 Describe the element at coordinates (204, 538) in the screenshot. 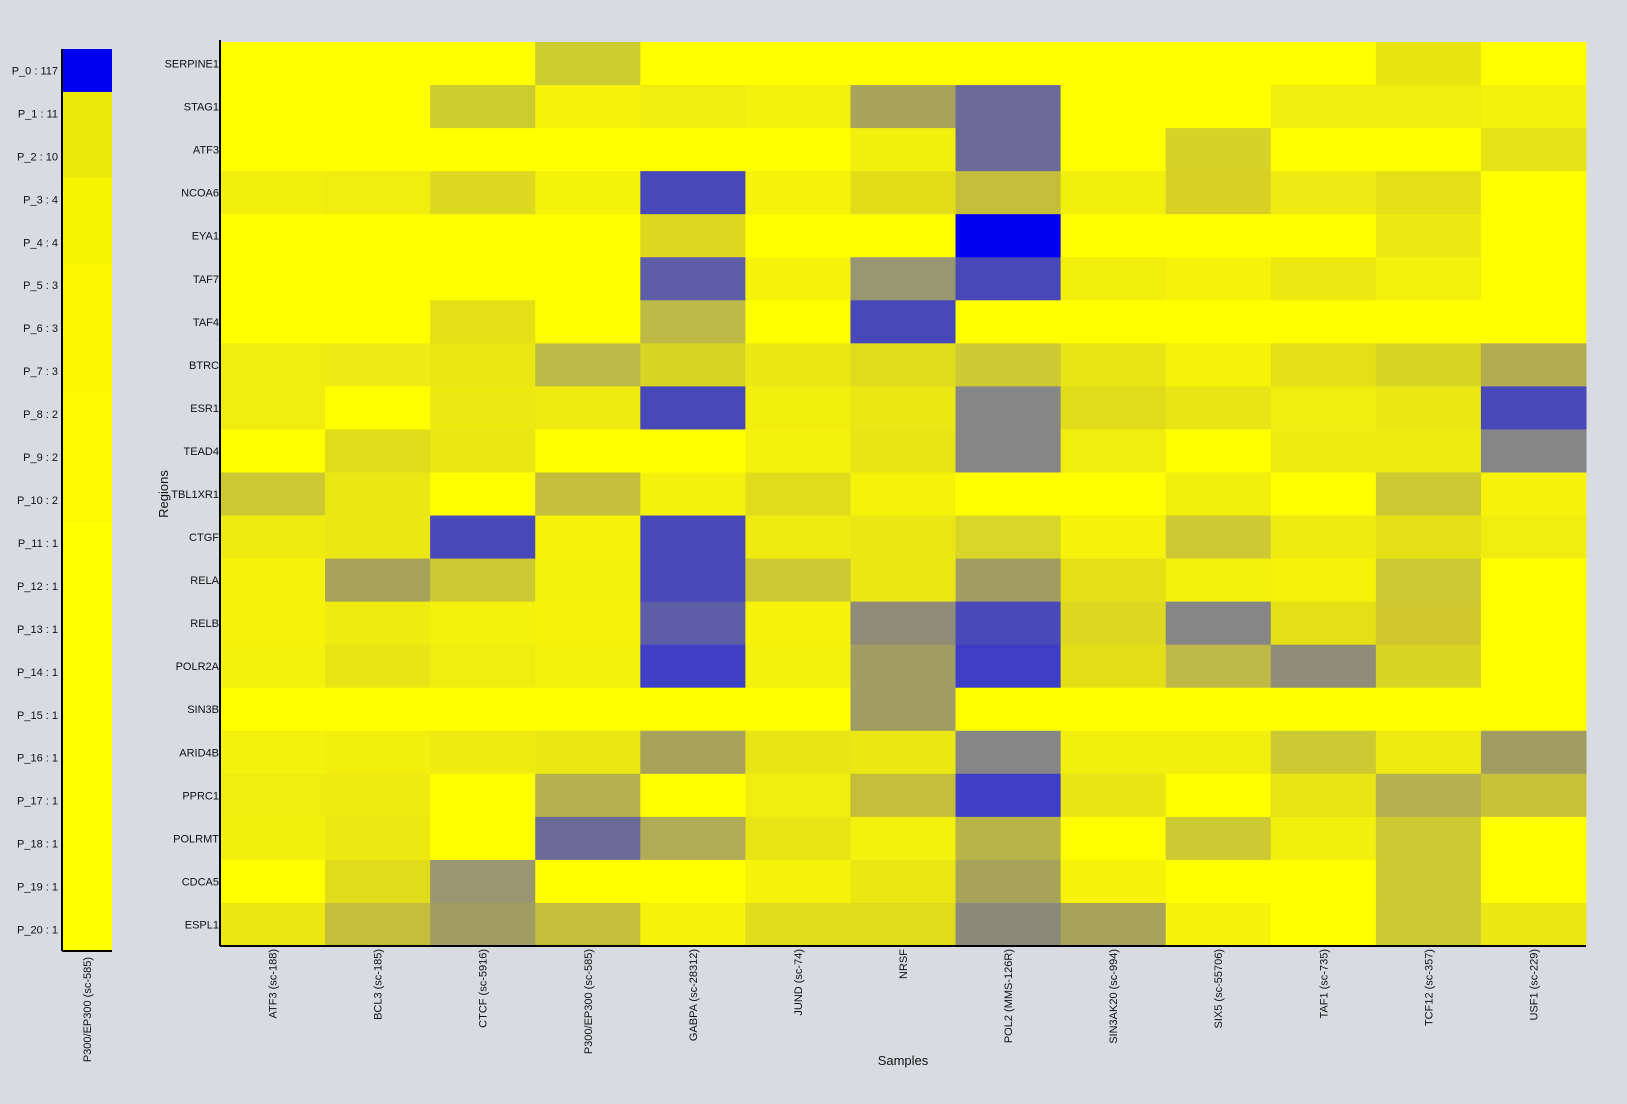

I see `row-label: CTGF` at that location.